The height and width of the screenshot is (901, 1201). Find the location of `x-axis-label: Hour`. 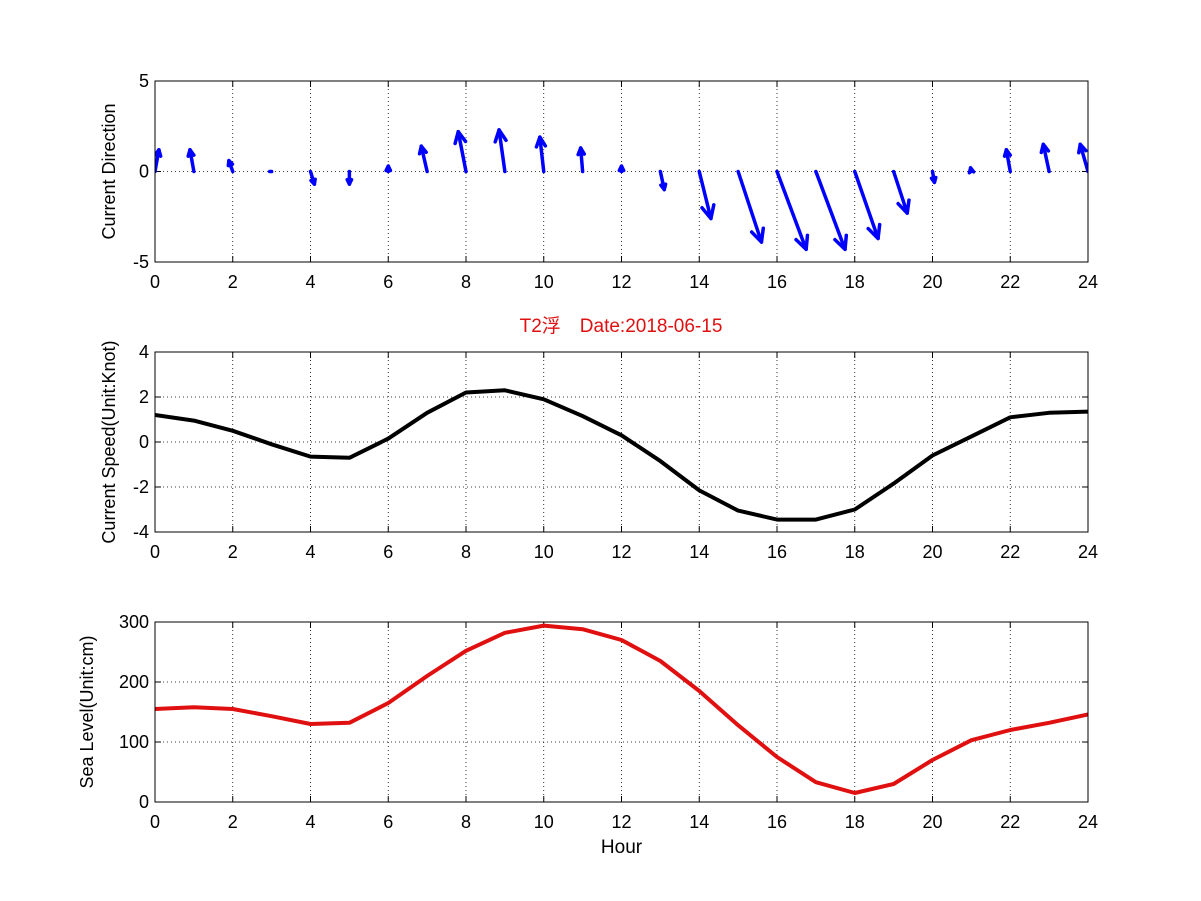

x-axis-label: Hour is located at coordinates (622, 847).